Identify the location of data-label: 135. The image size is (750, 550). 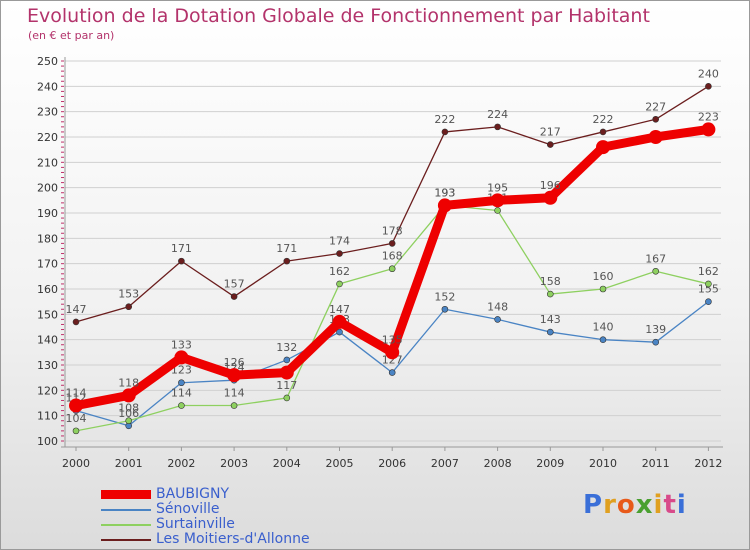
(392, 339).